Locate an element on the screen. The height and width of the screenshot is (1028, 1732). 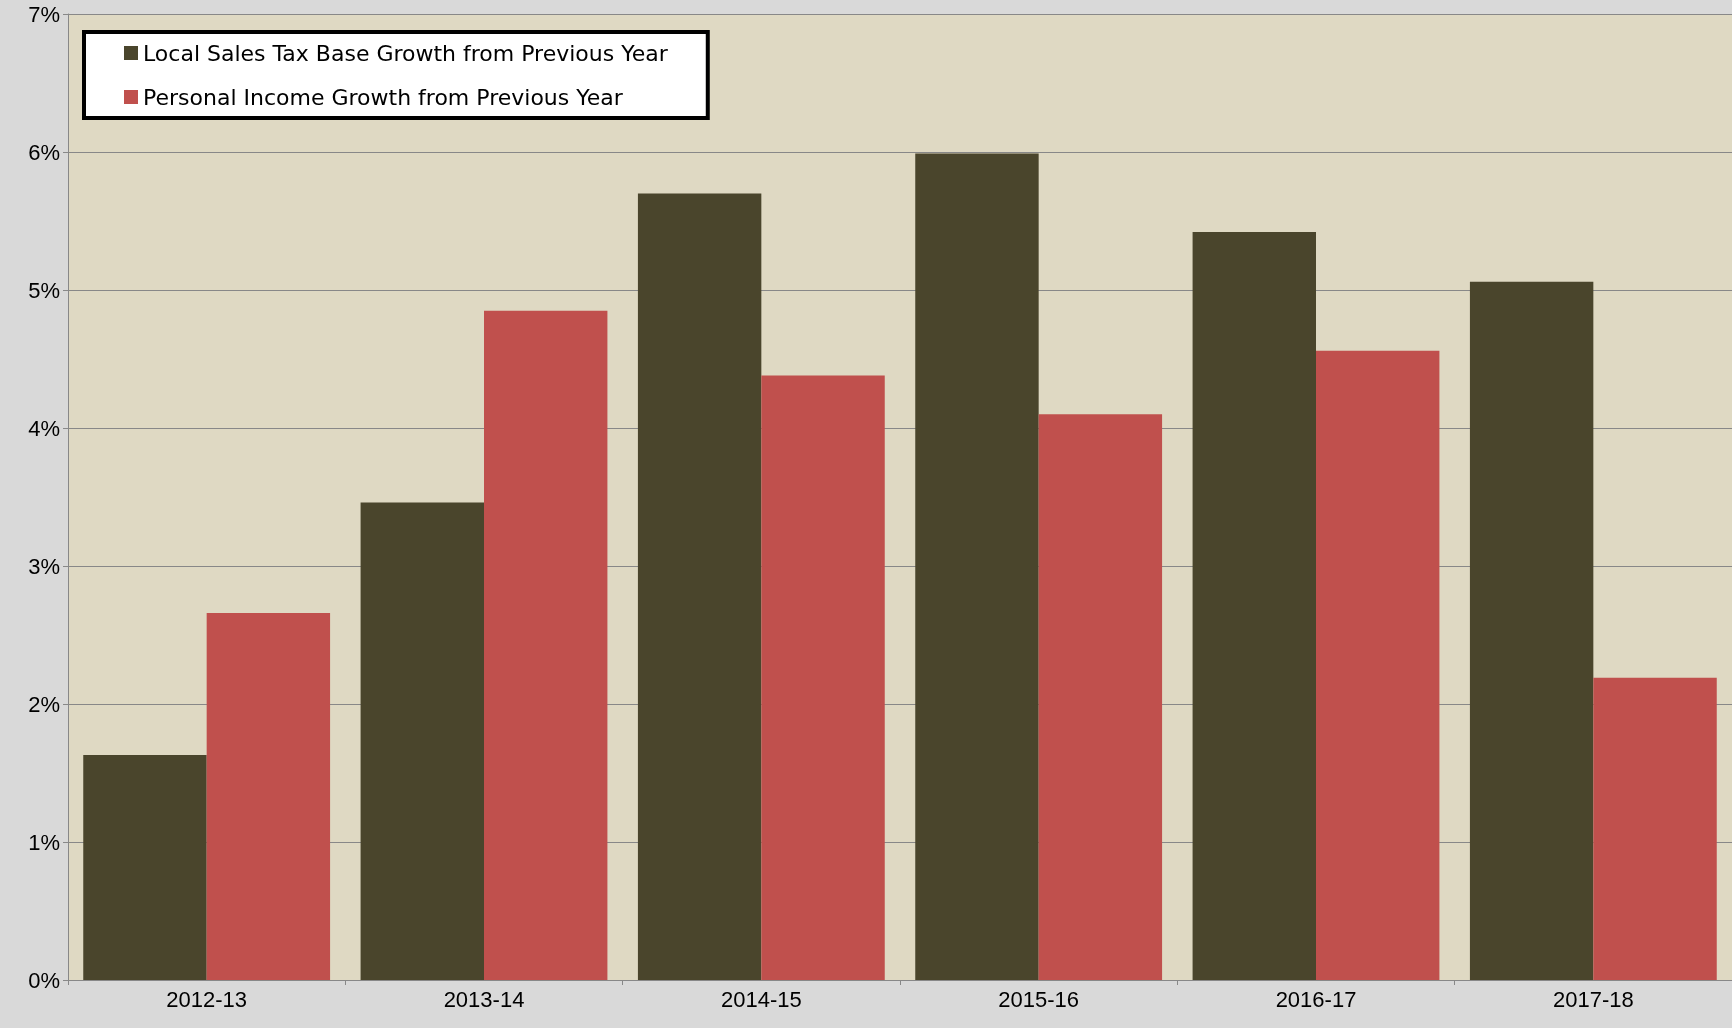
legend-label: Local Sales Tax Base Growth from Previous Year is located at coordinates (406, 53).